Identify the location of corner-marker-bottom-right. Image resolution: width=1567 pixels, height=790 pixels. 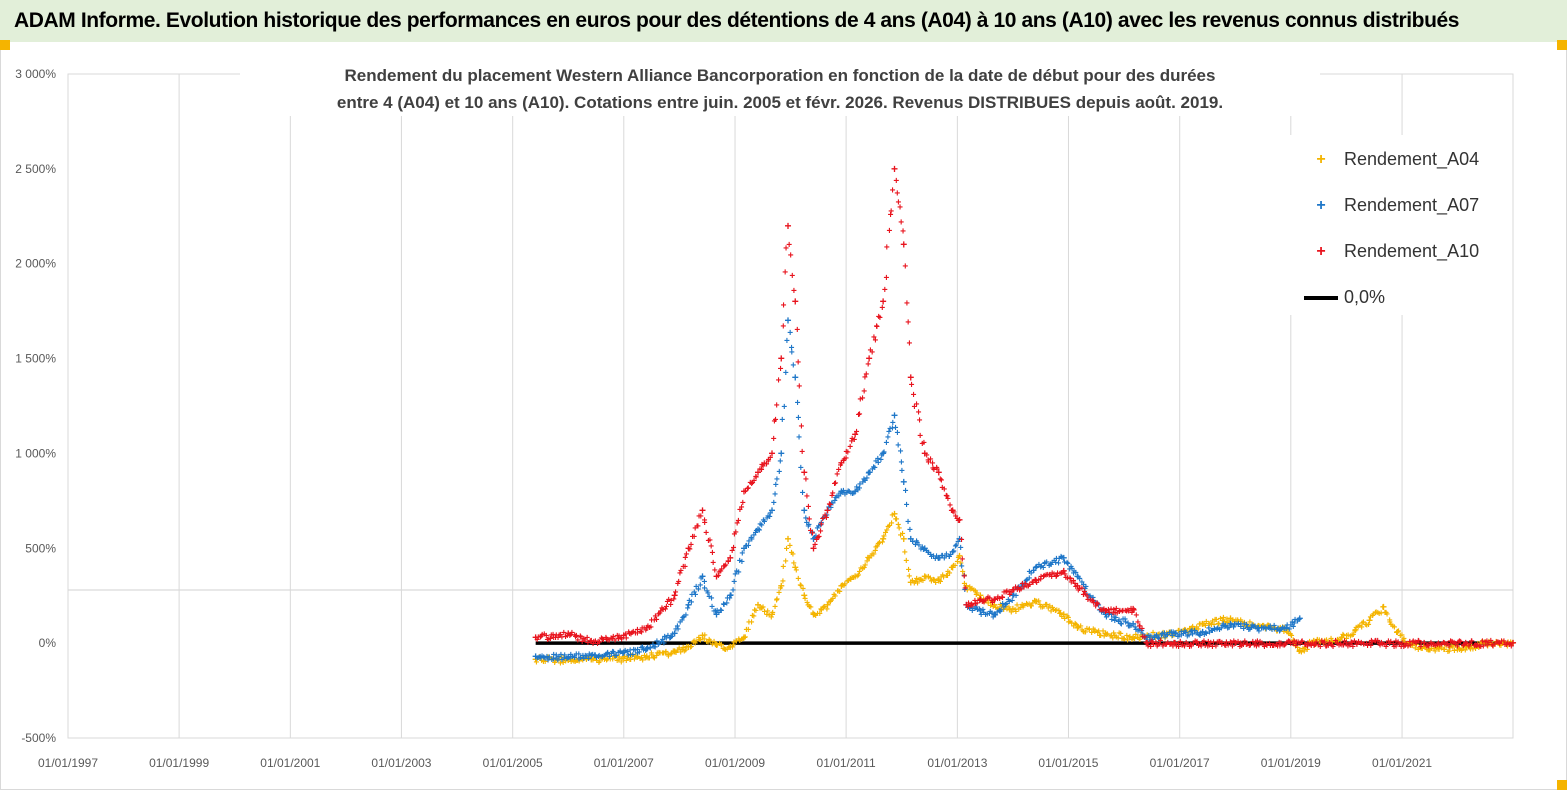
(1562, 785).